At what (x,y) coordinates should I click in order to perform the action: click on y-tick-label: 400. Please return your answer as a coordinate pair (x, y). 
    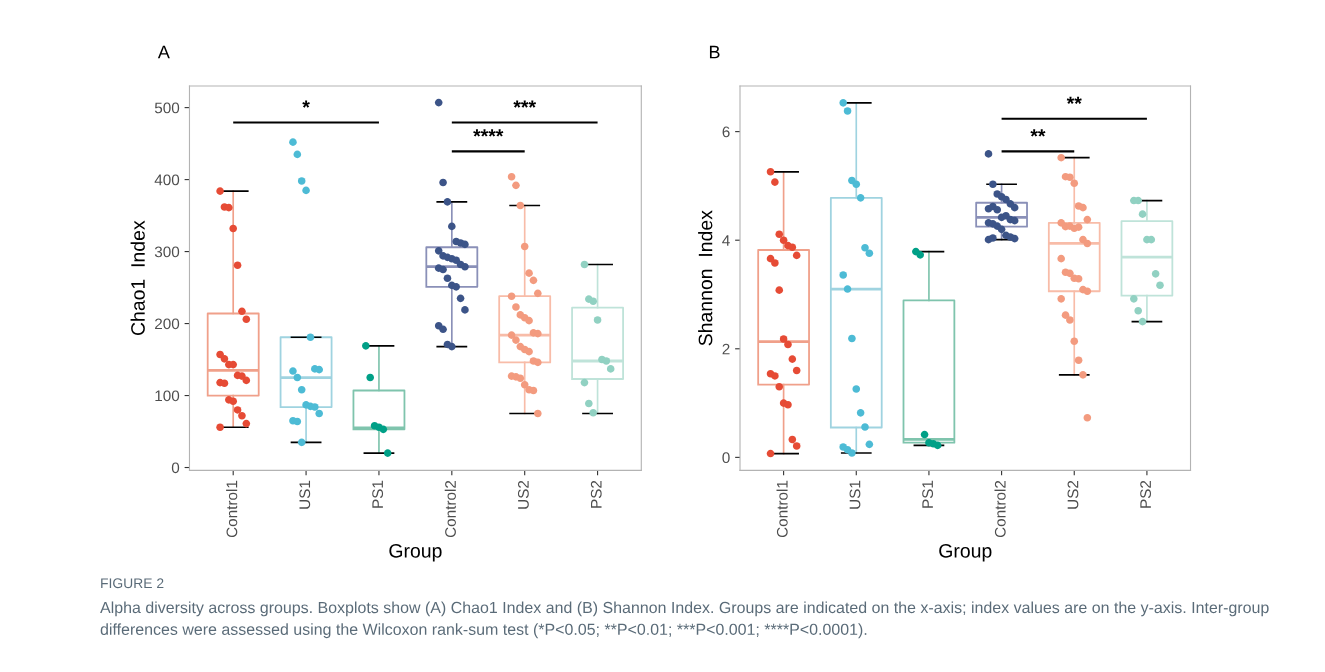
    Looking at the image, I should click on (167, 180).